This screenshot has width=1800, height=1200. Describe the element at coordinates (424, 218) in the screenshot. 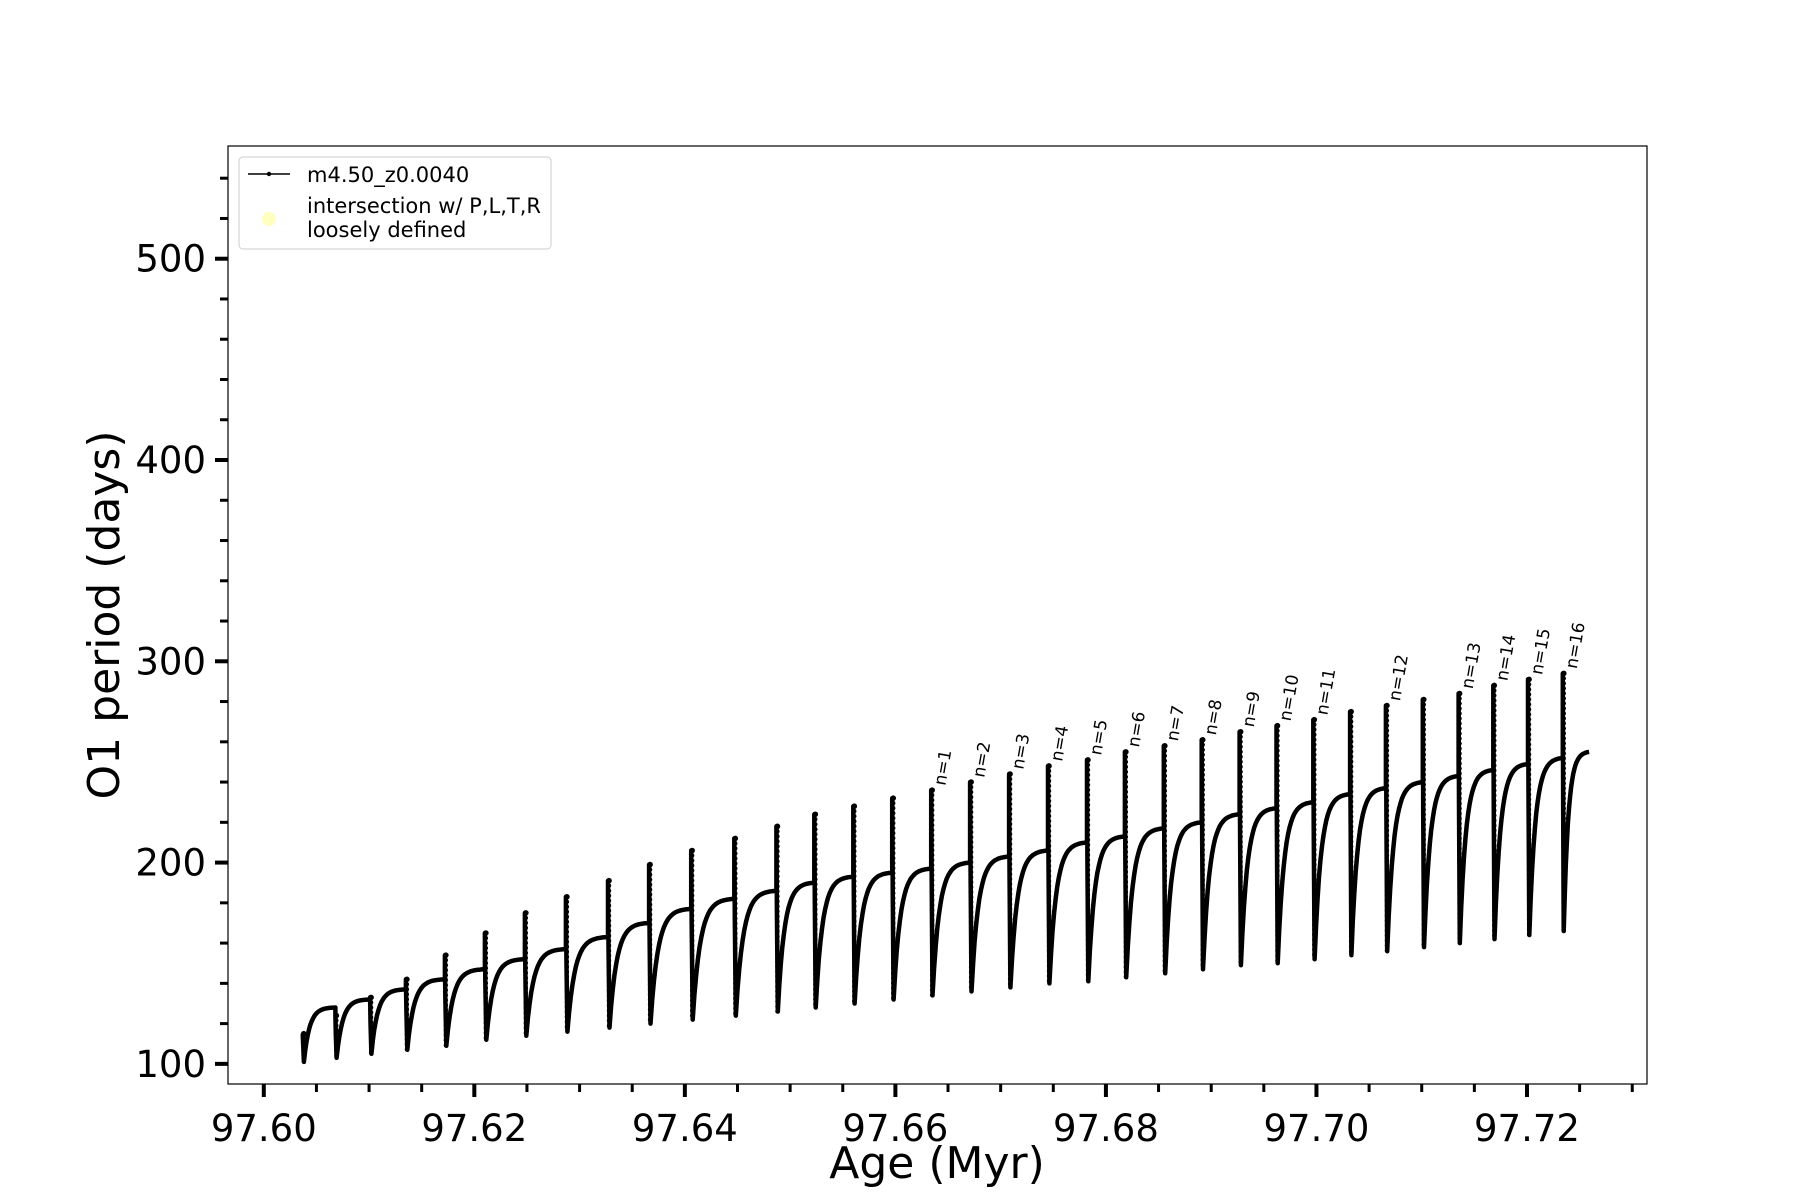

I see `legend-entry-intersection: intersection w/ P,L,T,R loosely defined` at that location.